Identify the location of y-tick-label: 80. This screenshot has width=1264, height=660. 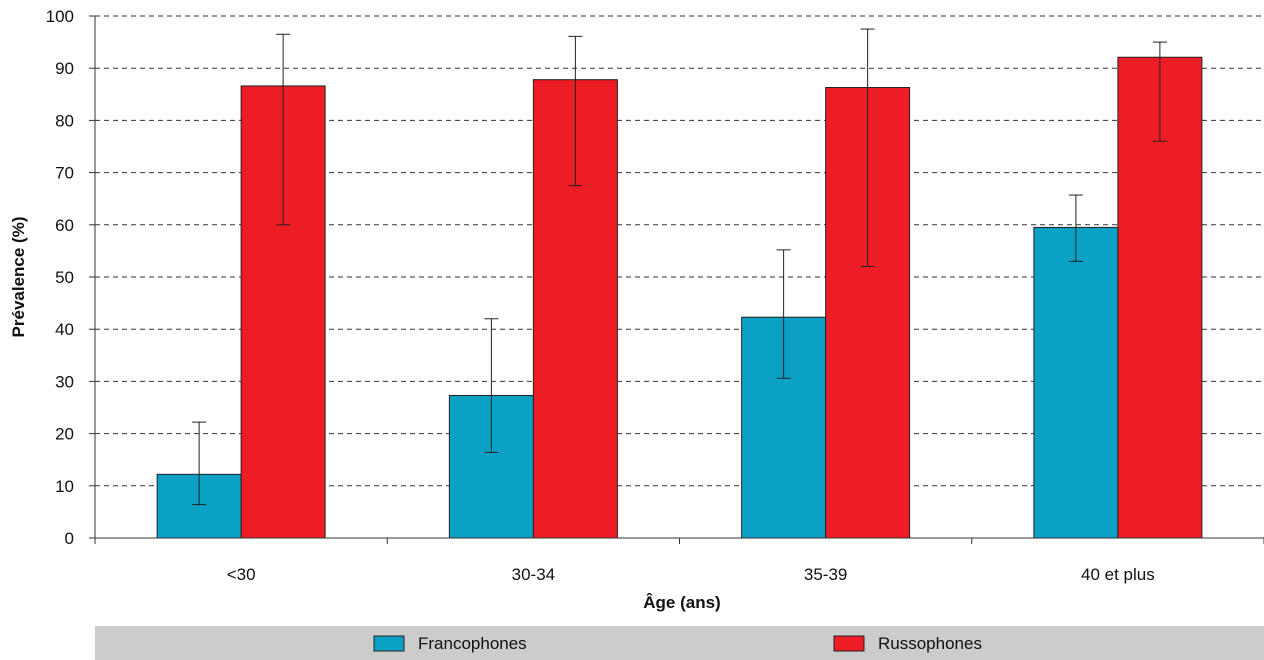
(64, 120).